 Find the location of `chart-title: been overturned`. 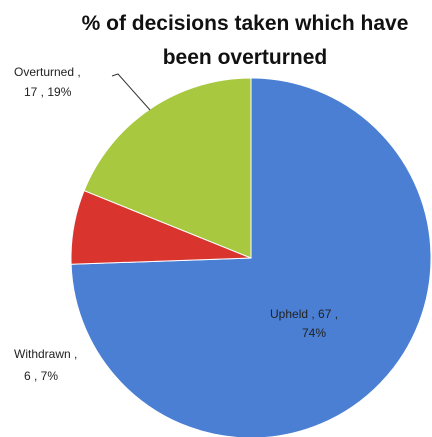

chart-title: been overturned is located at coordinates (245, 57).